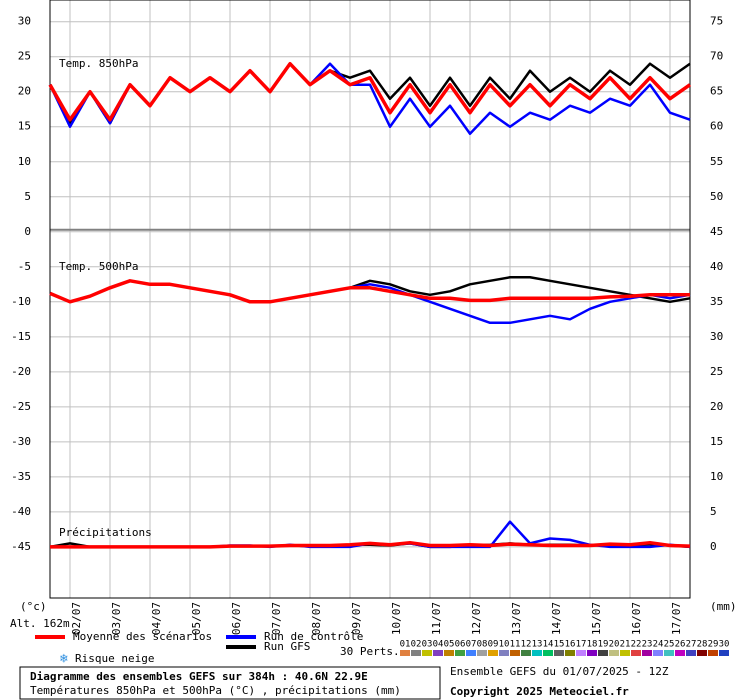  What do you see at coordinates (716, 301) in the screenshot?
I see `y2-tick-label: 35` at bounding box center [716, 301].